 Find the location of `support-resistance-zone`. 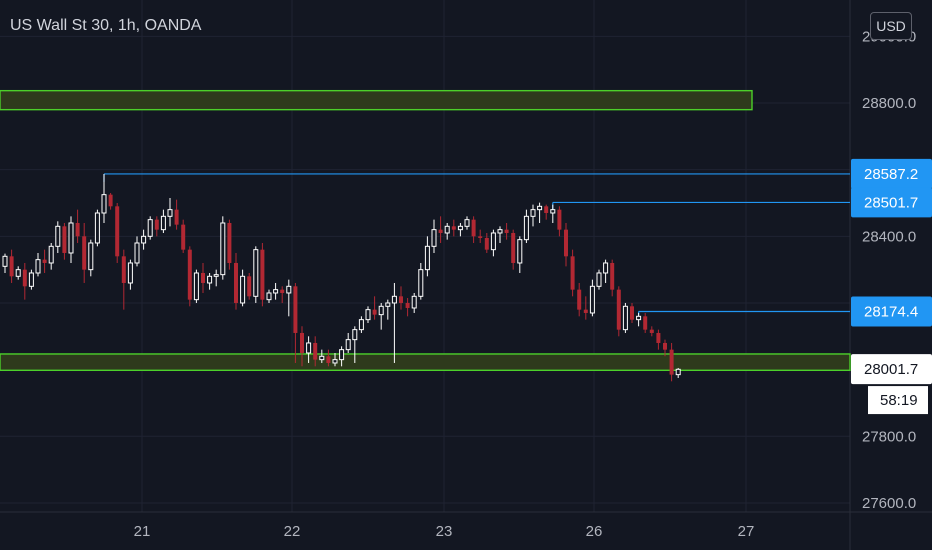

support-resistance-zone is located at coordinates (376, 100).